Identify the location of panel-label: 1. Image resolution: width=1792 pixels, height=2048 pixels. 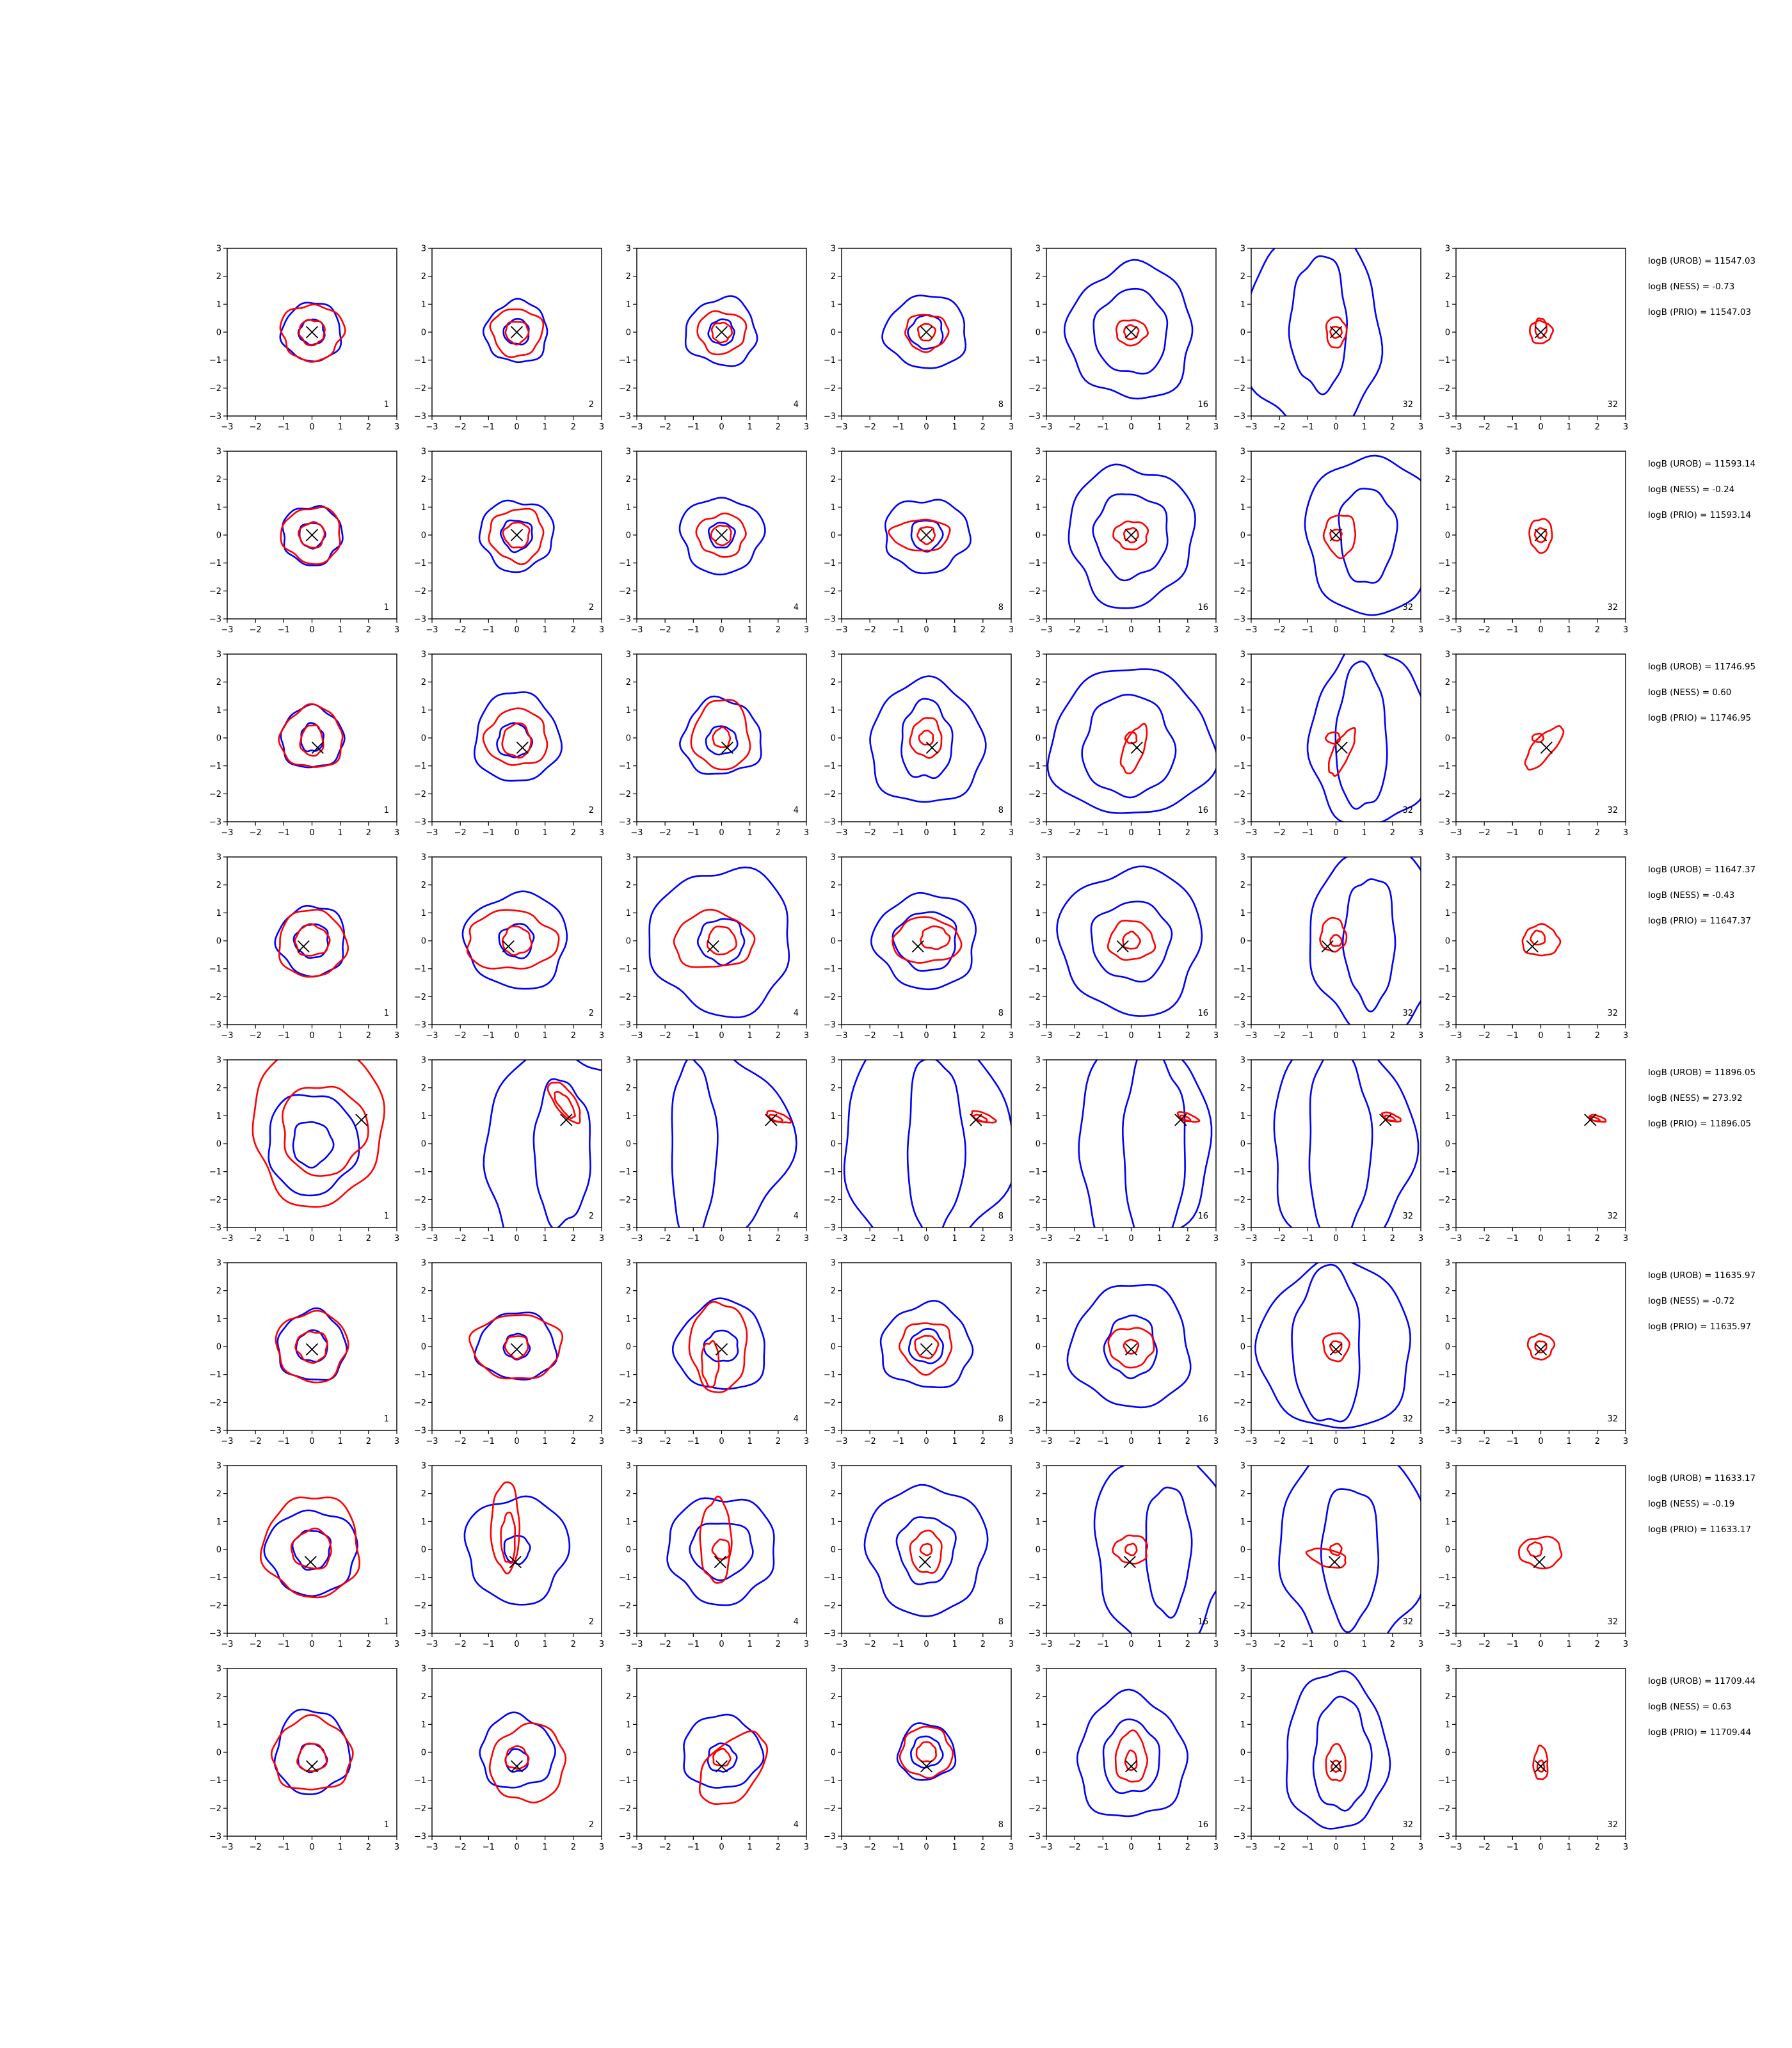
(386, 1622).